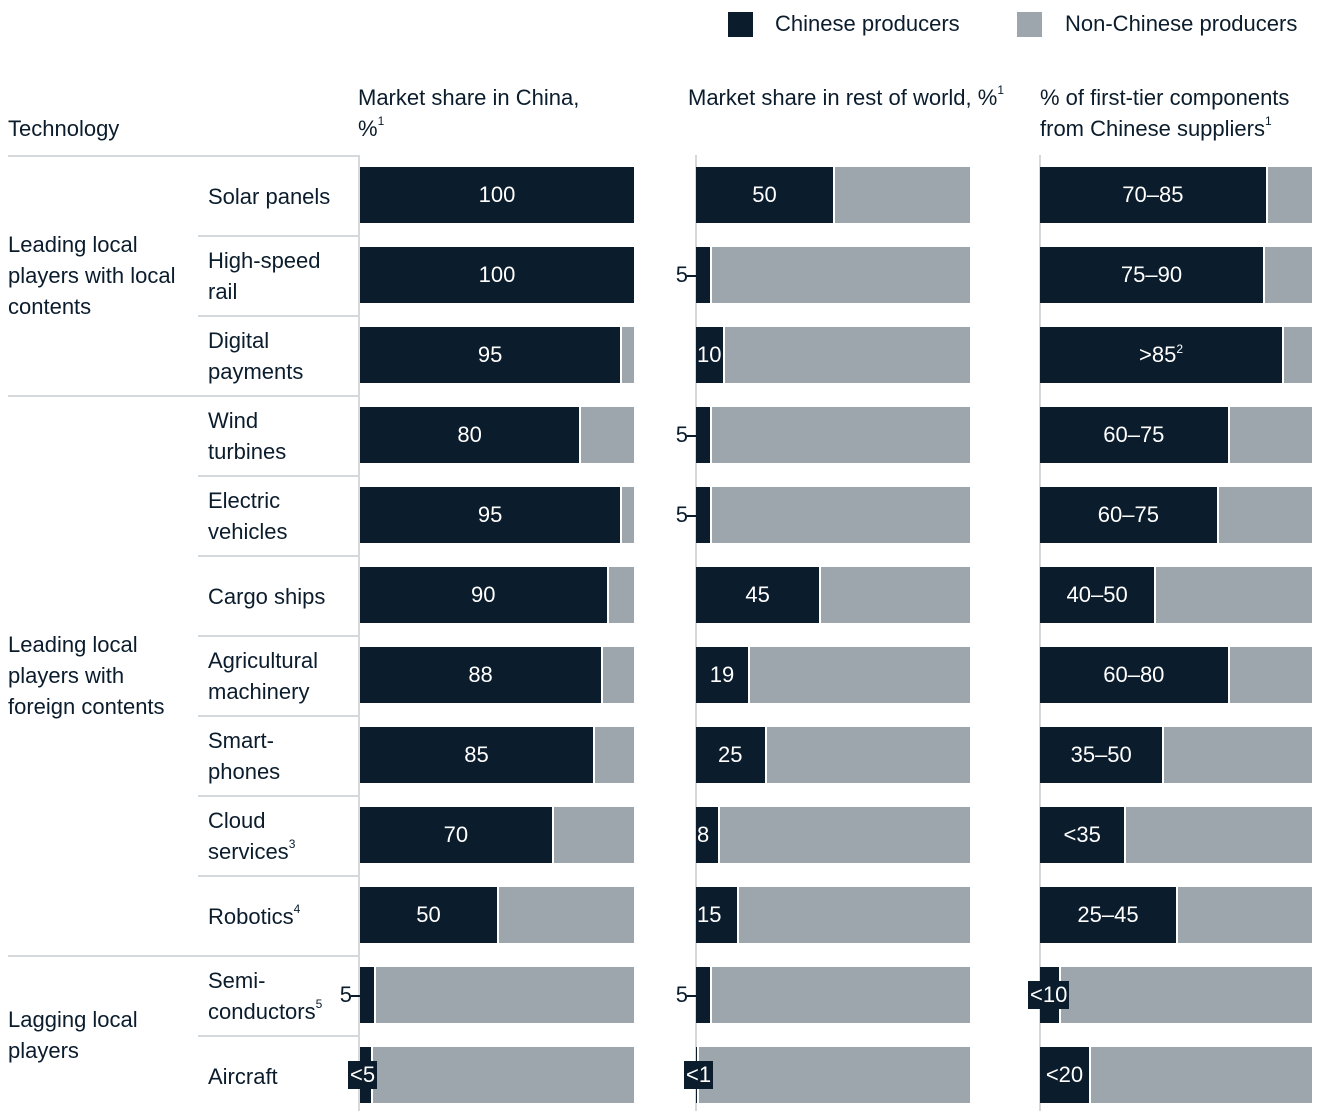 This screenshot has width=1336, height=1111. Describe the element at coordinates (274, 276) in the screenshot. I see `row-label-text: High-speed rail` at that location.